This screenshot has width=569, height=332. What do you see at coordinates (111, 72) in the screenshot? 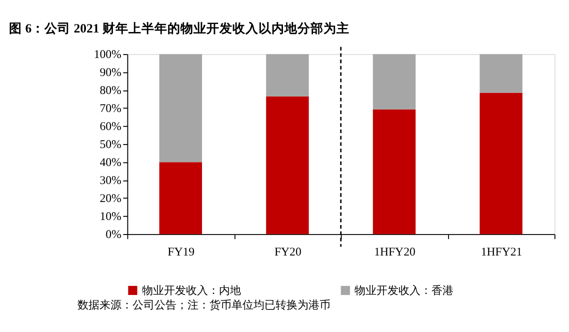
I see `y-tick-label: 90%` at bounding box center [111, 72].